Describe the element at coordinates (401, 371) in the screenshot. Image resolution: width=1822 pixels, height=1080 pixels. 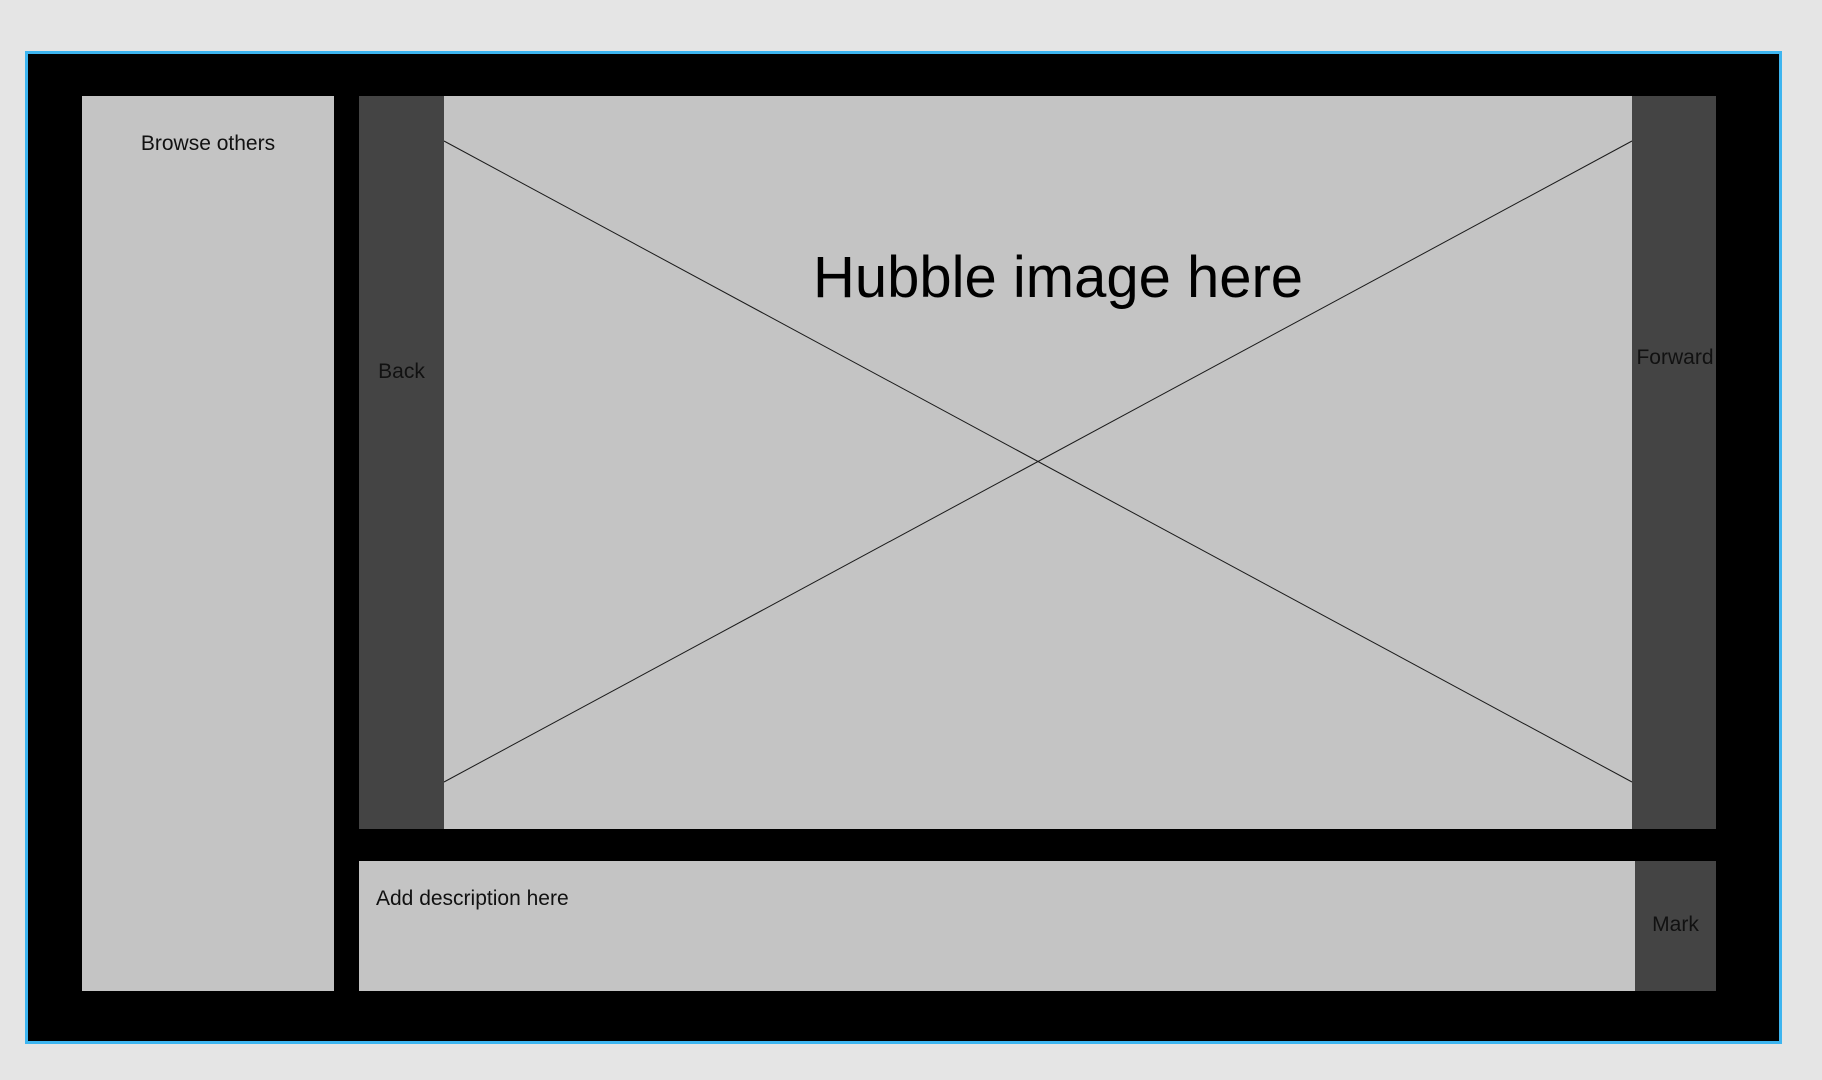
I see `back-button-label: Back` at that location.